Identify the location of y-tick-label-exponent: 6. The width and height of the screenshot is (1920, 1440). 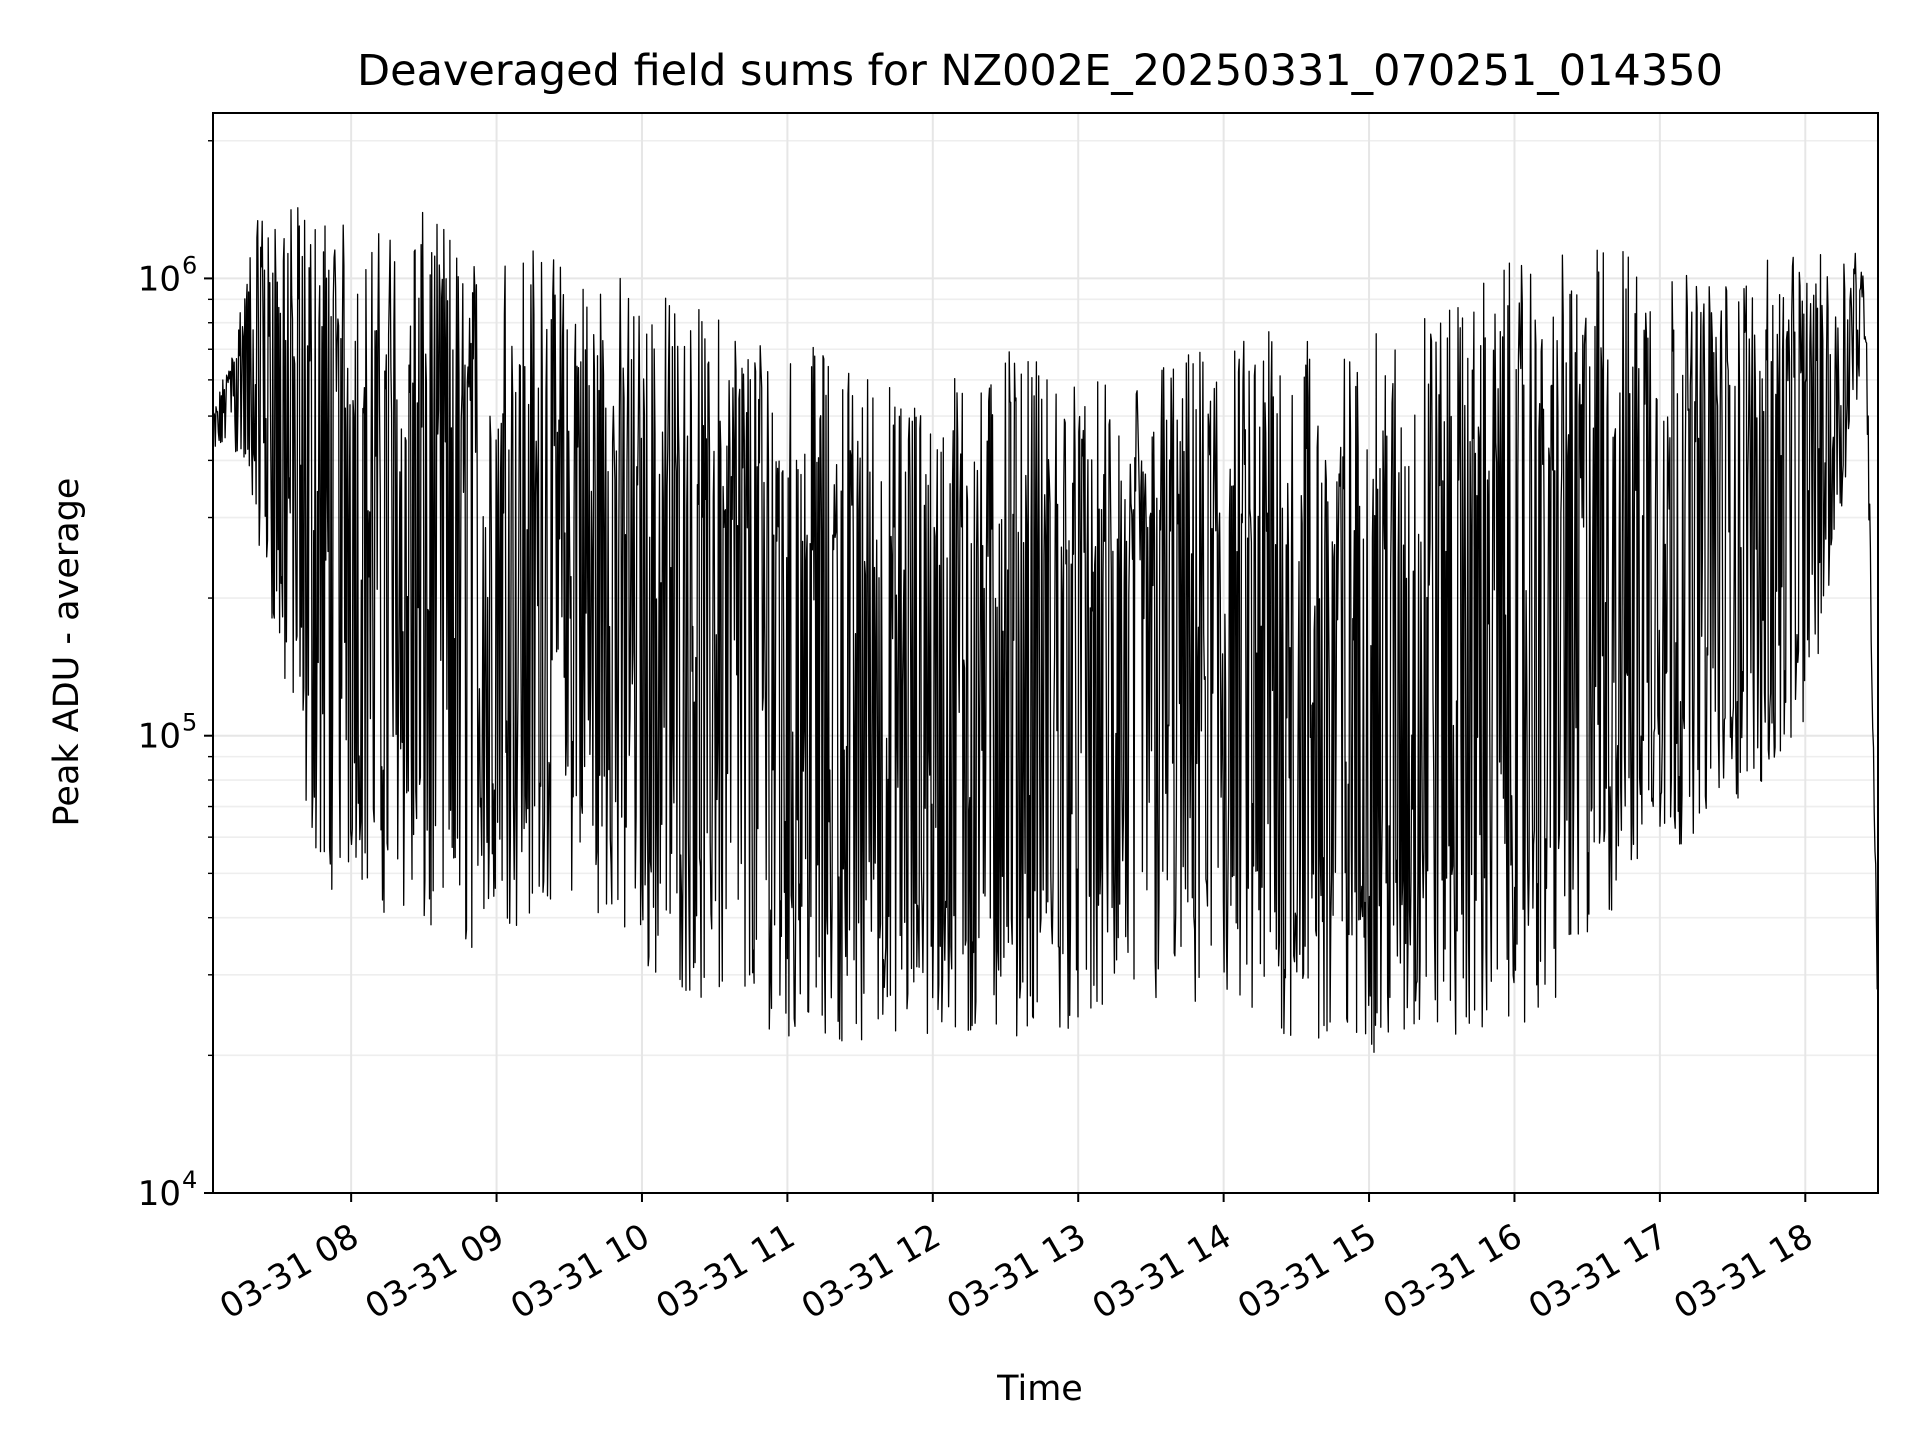
(189, 265).